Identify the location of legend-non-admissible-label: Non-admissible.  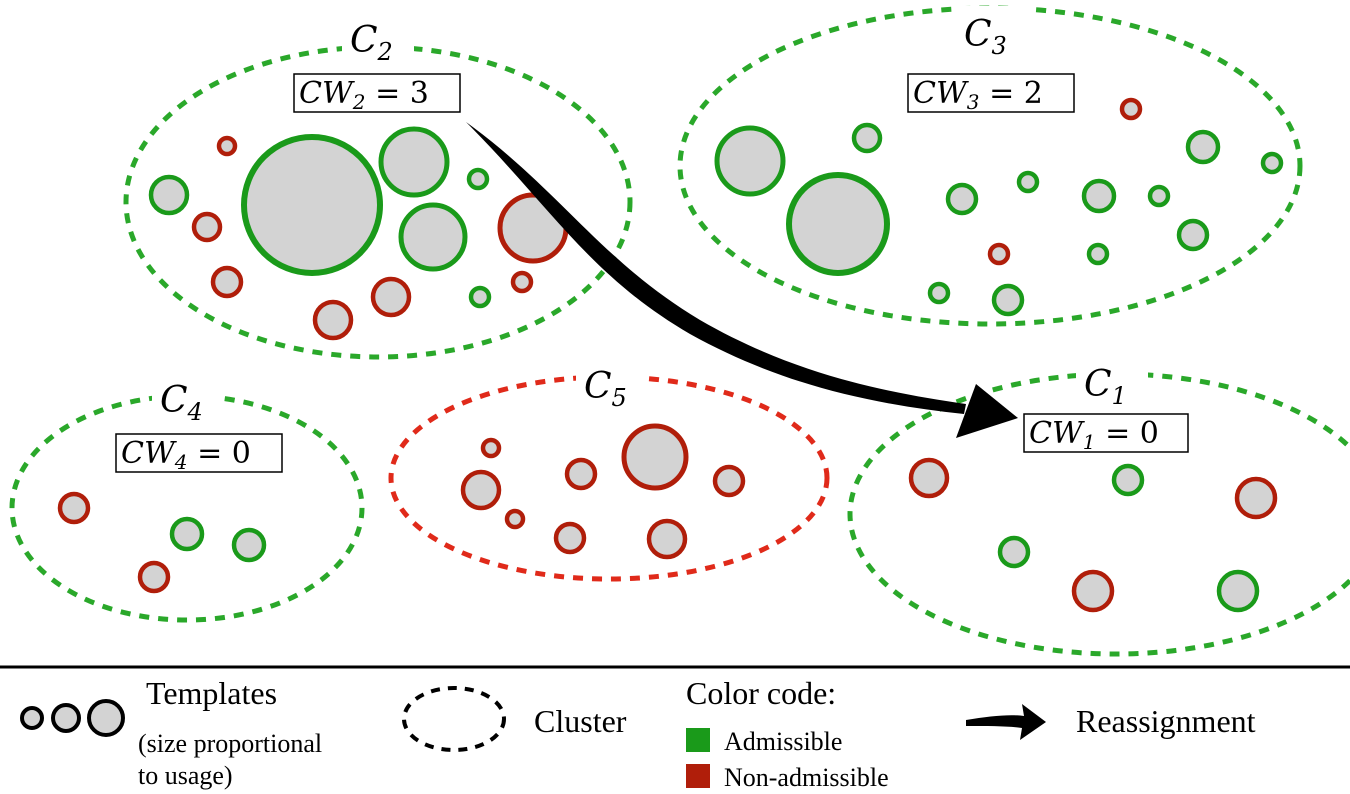
(806, 777).